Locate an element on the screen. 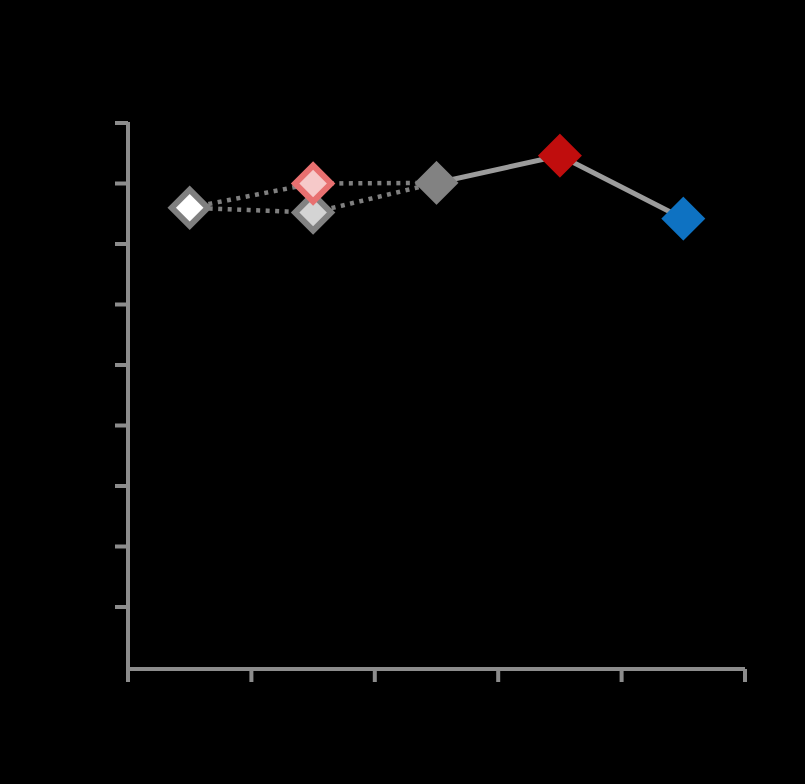 The width and height of the screenshot is (805, 784). data-point-diamond-white is located at coordinates (189, 207).